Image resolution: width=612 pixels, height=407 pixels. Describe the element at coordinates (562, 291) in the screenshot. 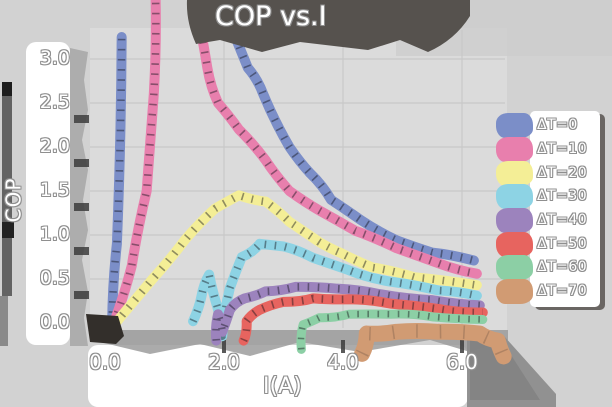

I see `legend-entry-label: ΔT=70` at that location.